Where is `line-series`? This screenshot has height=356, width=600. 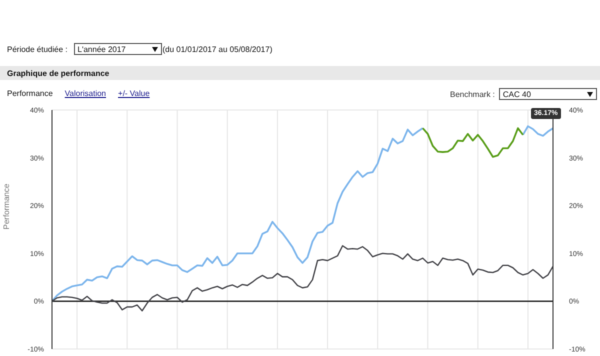
line-series is located at coordinates (473, 142).